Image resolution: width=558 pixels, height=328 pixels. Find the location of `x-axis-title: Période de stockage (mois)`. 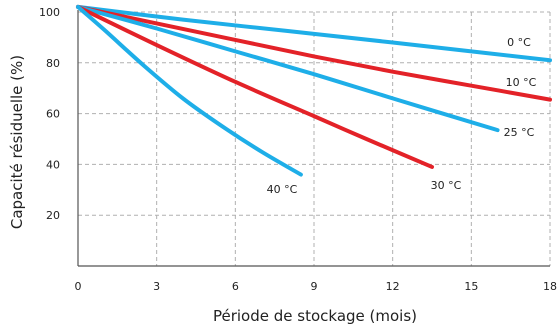

x-axis-title: Période de stockage (mois) is located at coordinates (315, 316).